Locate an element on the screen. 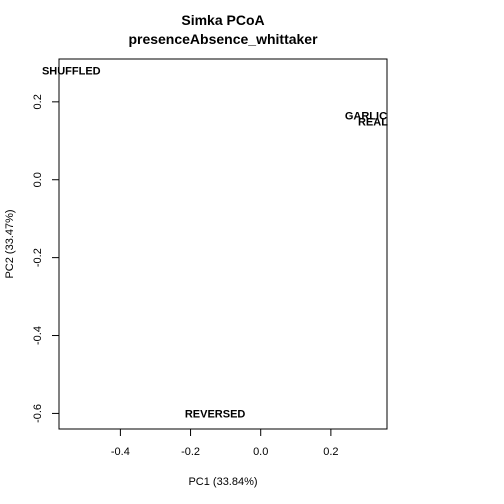 This screenshot has height=504, width=504. y-axis: -0.6 -0.4 -0.2 0.0 0.2 is located at coordinates (46, 258).